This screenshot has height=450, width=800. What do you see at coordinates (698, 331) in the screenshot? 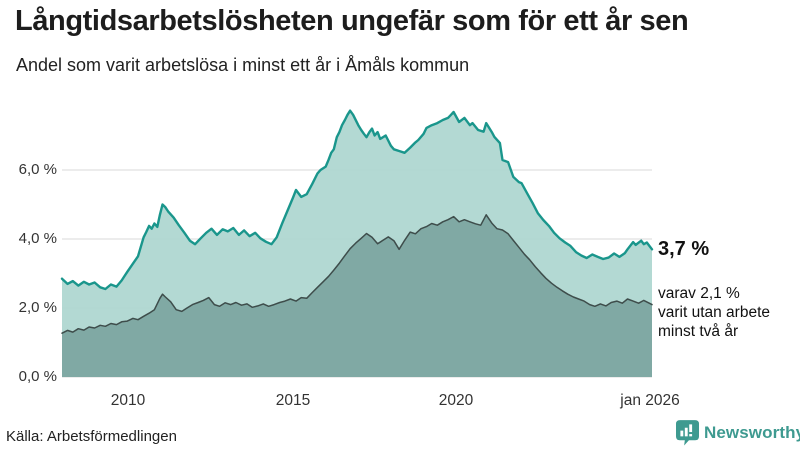
I see `subset-note-line-3: minst två år` at bounding box center [698, 331].